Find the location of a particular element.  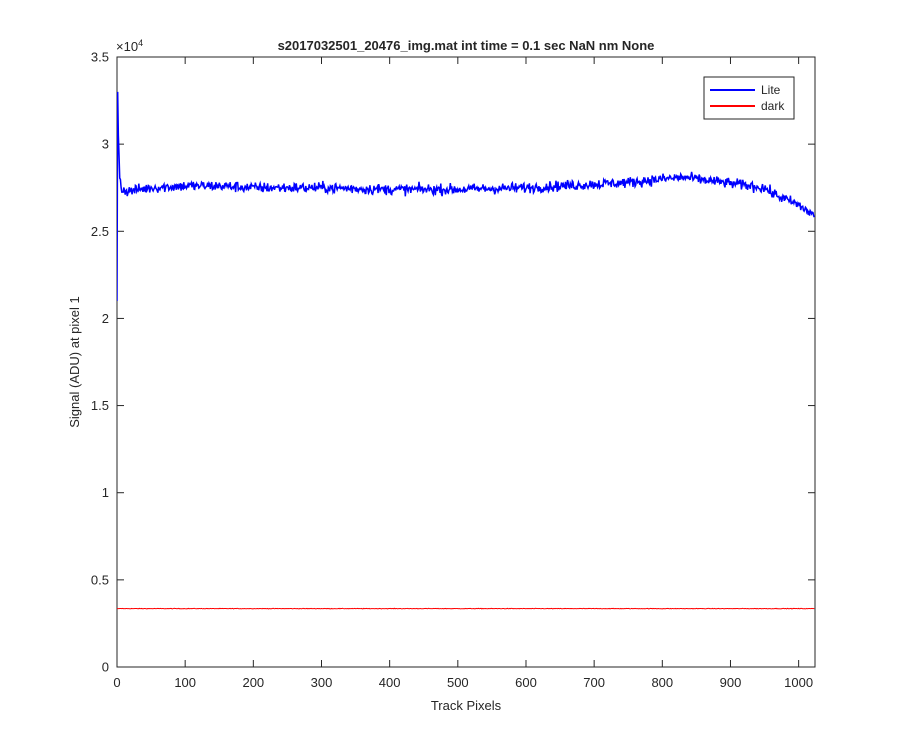

x-tick-label: 200 is located at coordinates (253, 682).